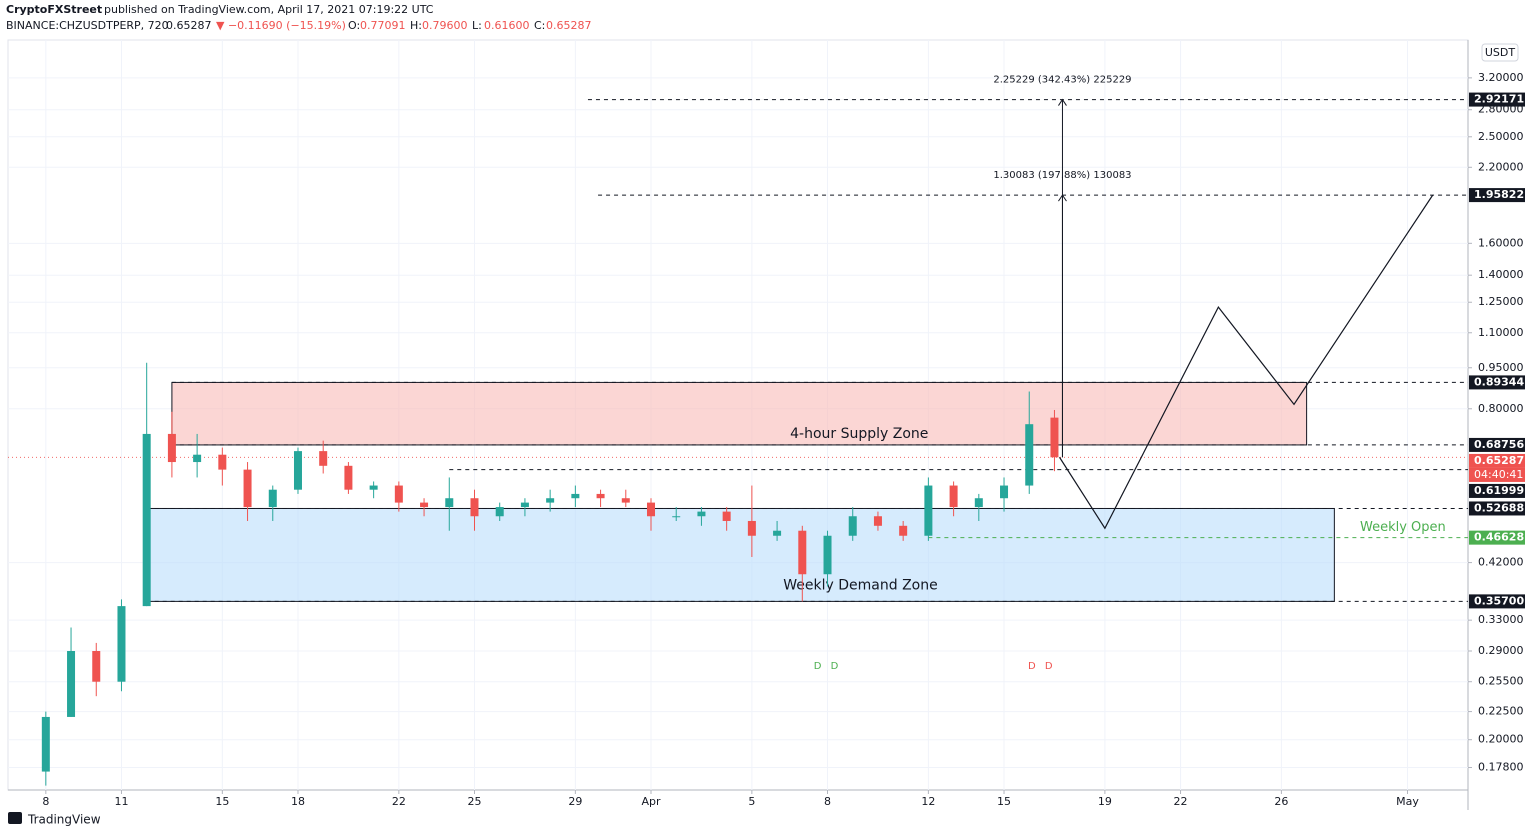 Image resolution: width=1536 pixels, height=837 pixels. Describe the element at coordinates (1499, 600) in the screenshot. I see `level-label: 0.35700` at that location.